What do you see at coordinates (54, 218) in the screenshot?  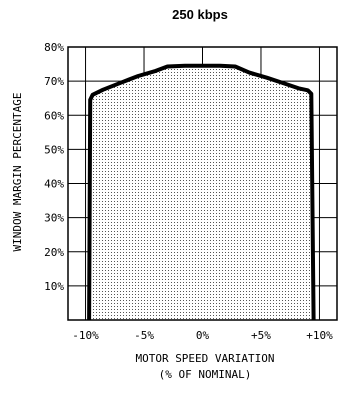 I see `y-tick-label: 30%` at bounding box center [54, 218].